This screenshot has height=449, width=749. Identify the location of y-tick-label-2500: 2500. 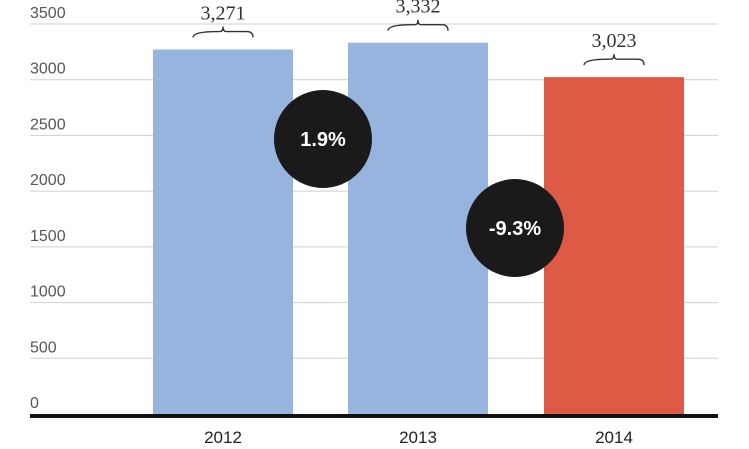
(48, 124).